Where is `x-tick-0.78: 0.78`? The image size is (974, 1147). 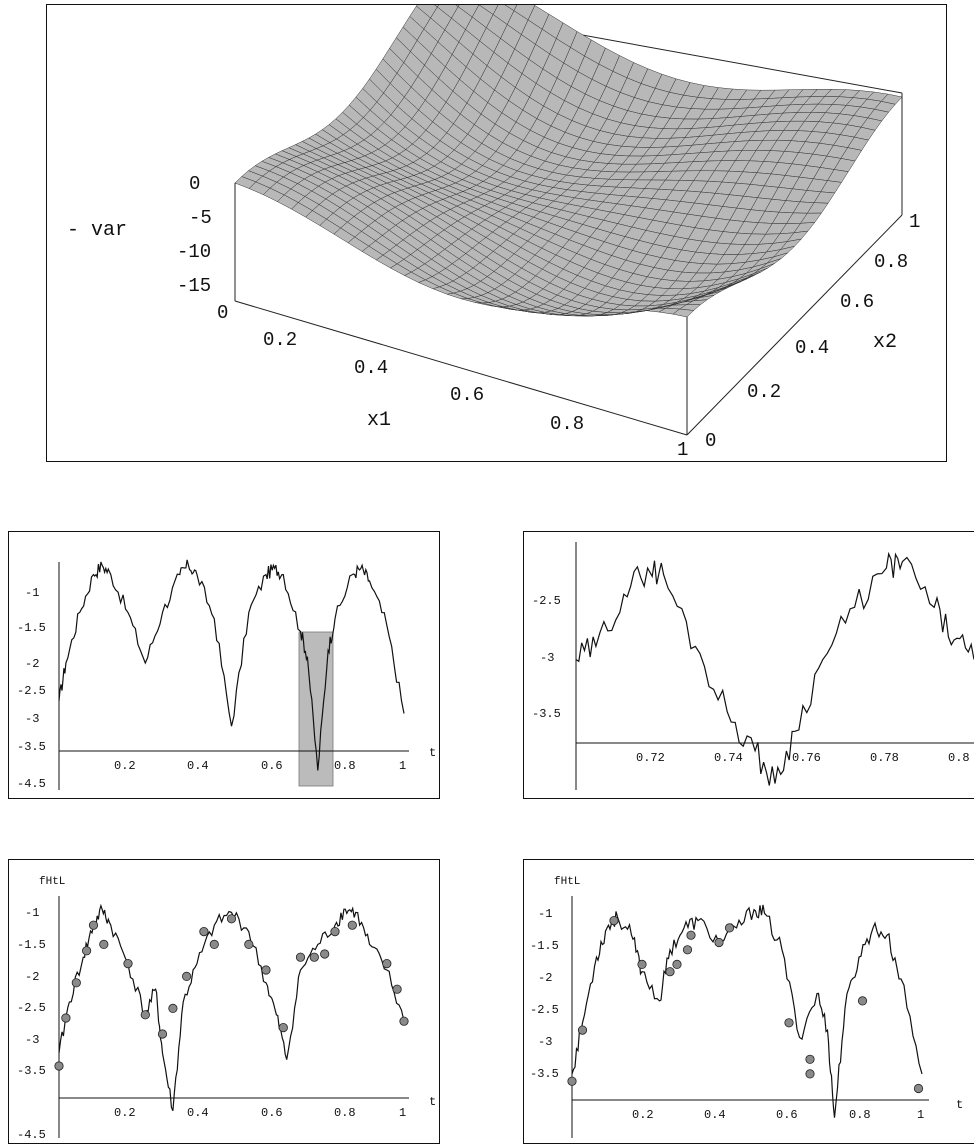 x-tick-0.78: 0.78 is located at coordinates (884, 758).